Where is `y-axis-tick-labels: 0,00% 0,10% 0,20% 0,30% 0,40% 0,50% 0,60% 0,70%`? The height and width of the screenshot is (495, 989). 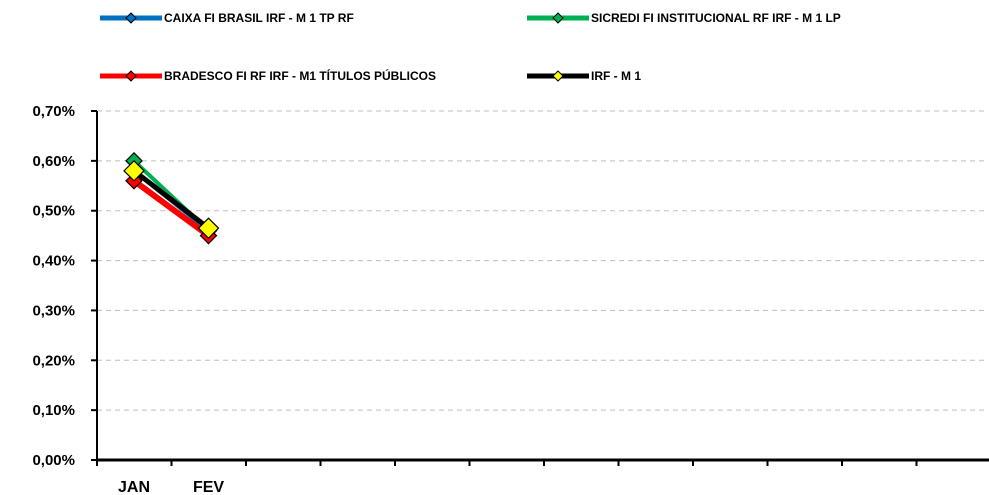 y-axis-tick-labels: 0,00% 0,10% 0,20% 0,30% 0,40% 0,50% 0,60% 0,70% is located at coordinates (64, 286).